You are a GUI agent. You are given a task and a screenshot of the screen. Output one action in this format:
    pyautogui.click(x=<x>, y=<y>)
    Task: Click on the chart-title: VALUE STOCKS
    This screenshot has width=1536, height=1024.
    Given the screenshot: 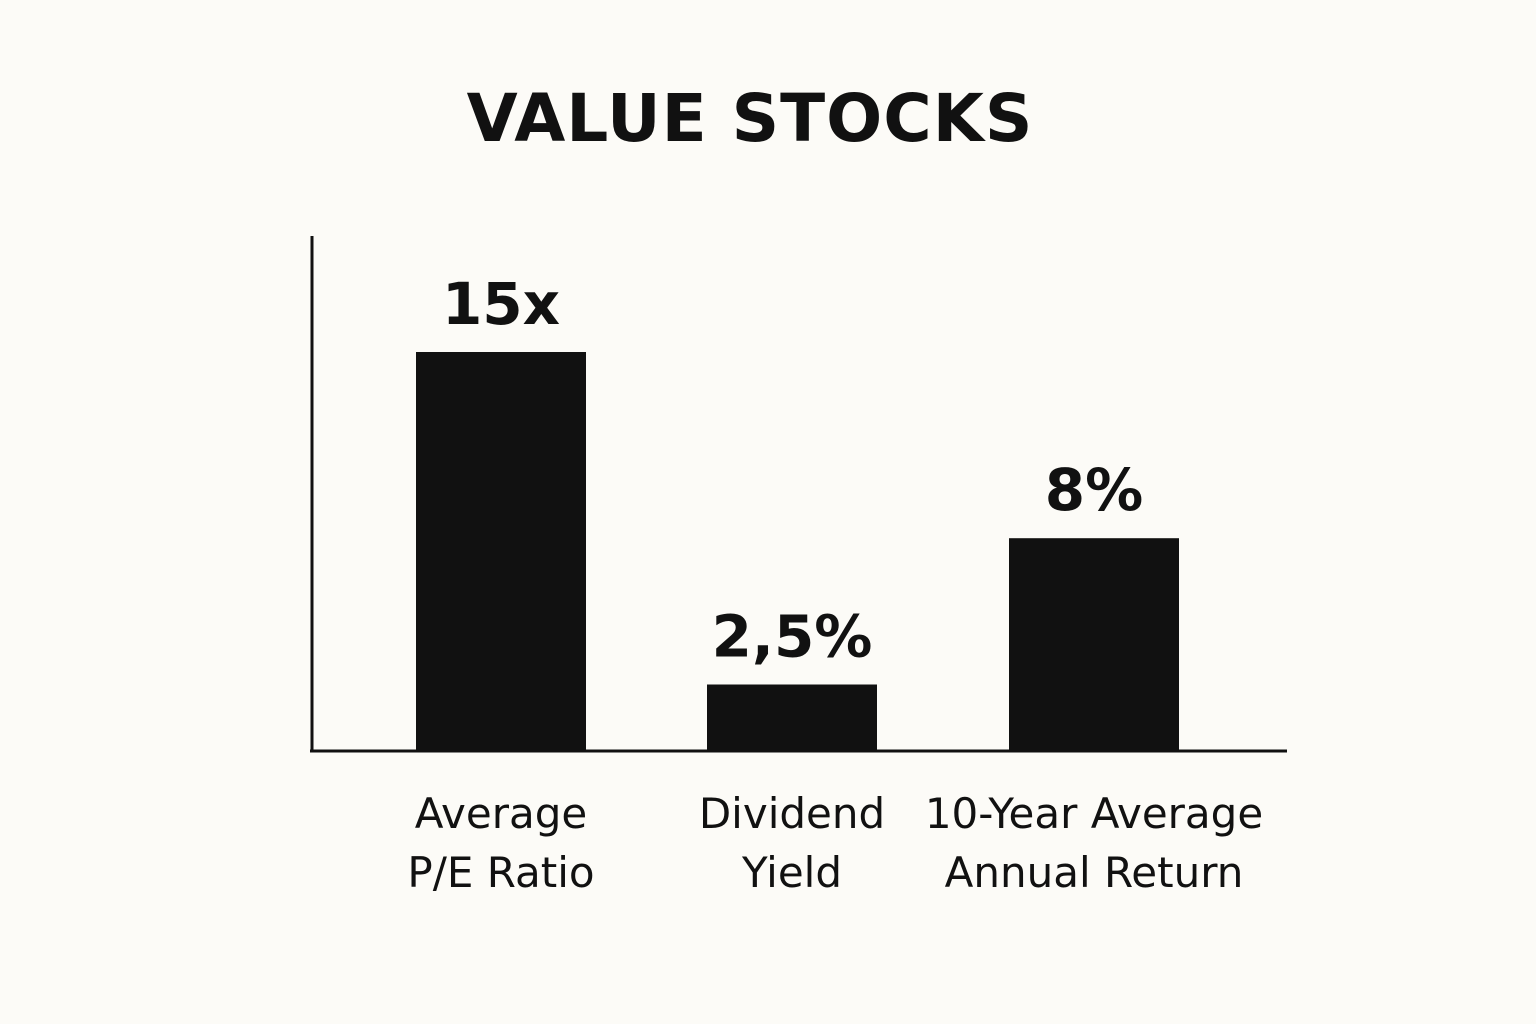 What is the action you would take?
    pyautogui.click(x=750, y=118)
    